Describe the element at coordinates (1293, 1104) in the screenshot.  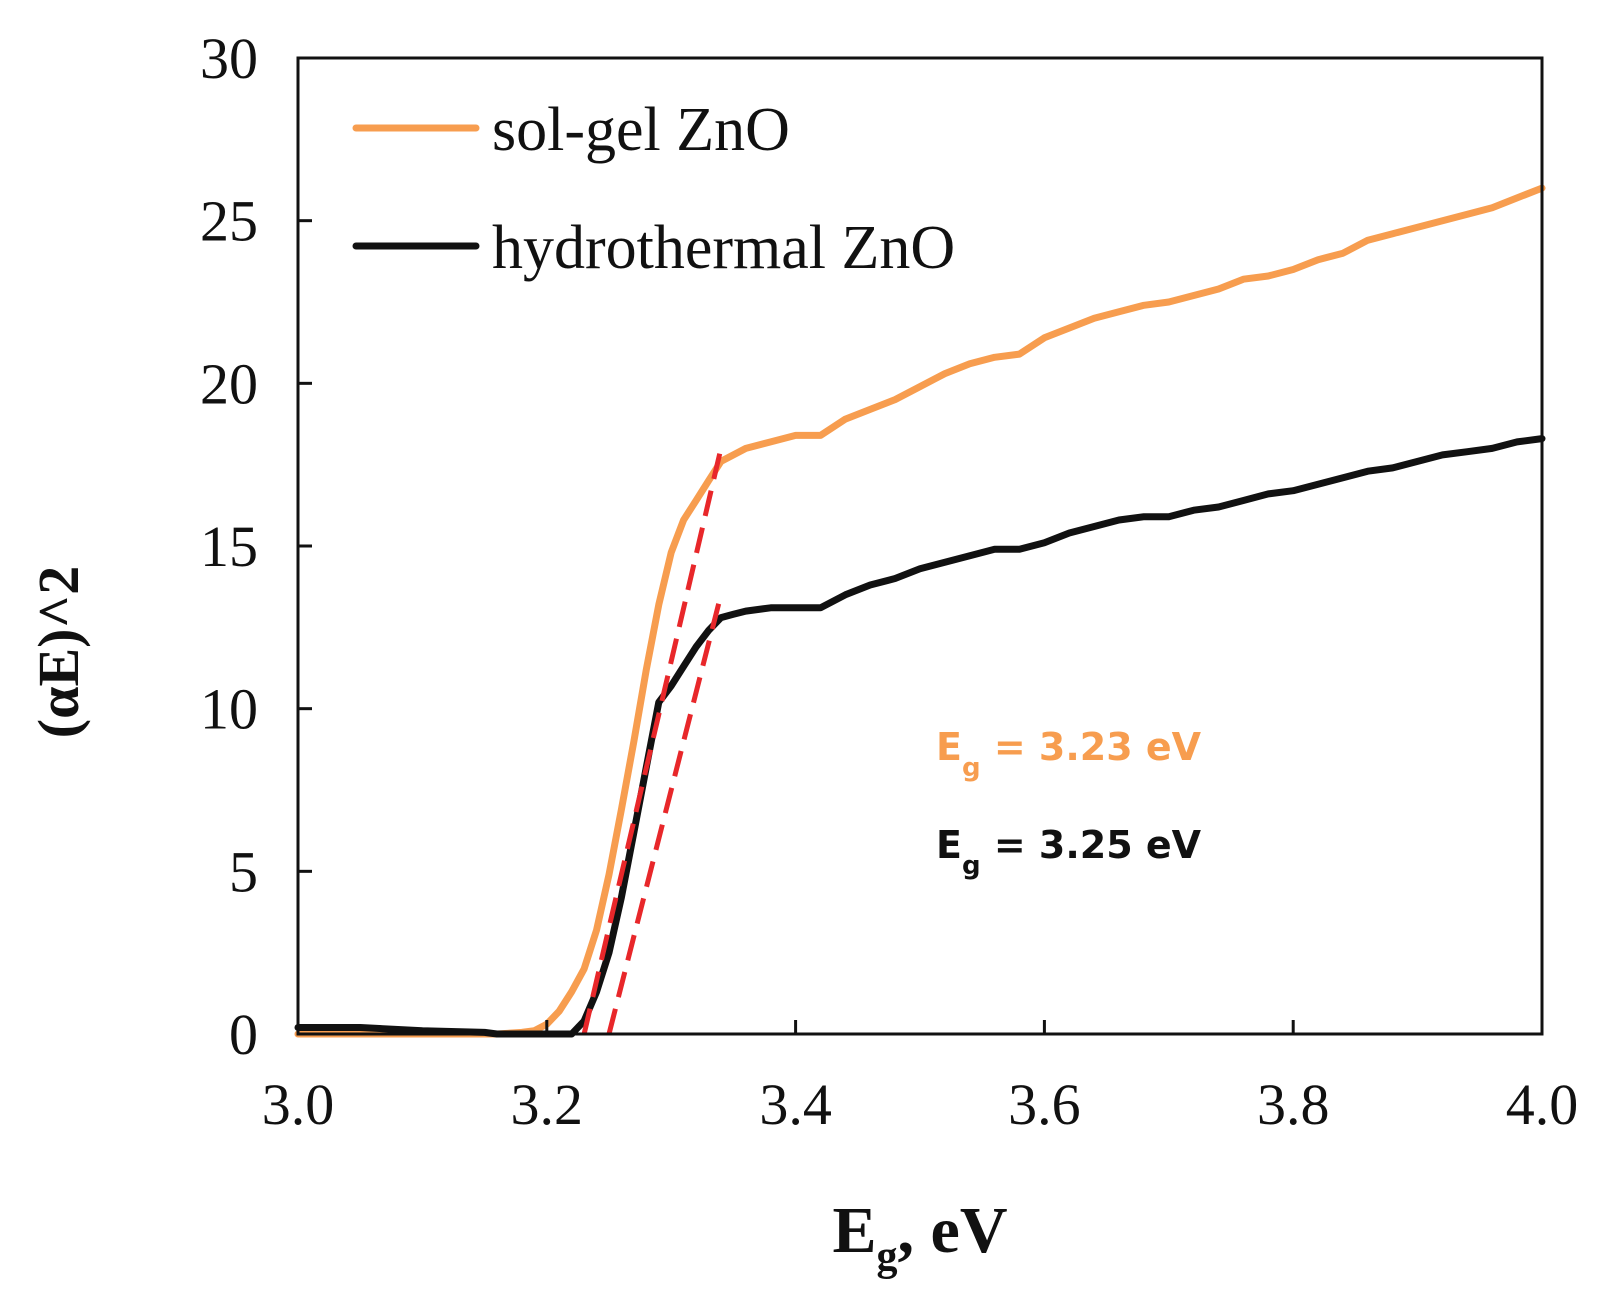
I see `x-tick-label: 3.8` at that location.